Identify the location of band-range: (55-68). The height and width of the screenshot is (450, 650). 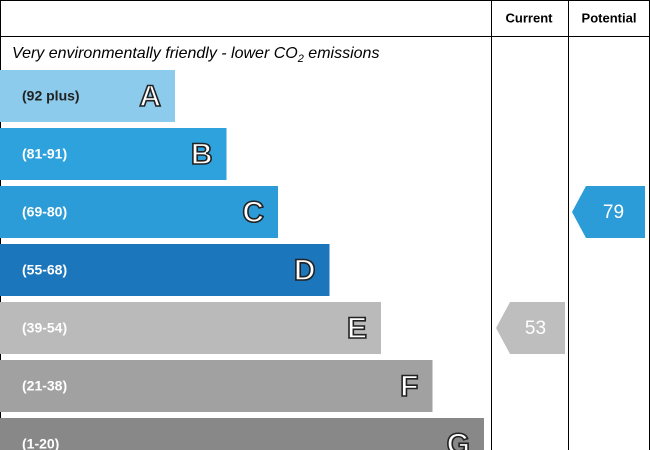
(44, 270).